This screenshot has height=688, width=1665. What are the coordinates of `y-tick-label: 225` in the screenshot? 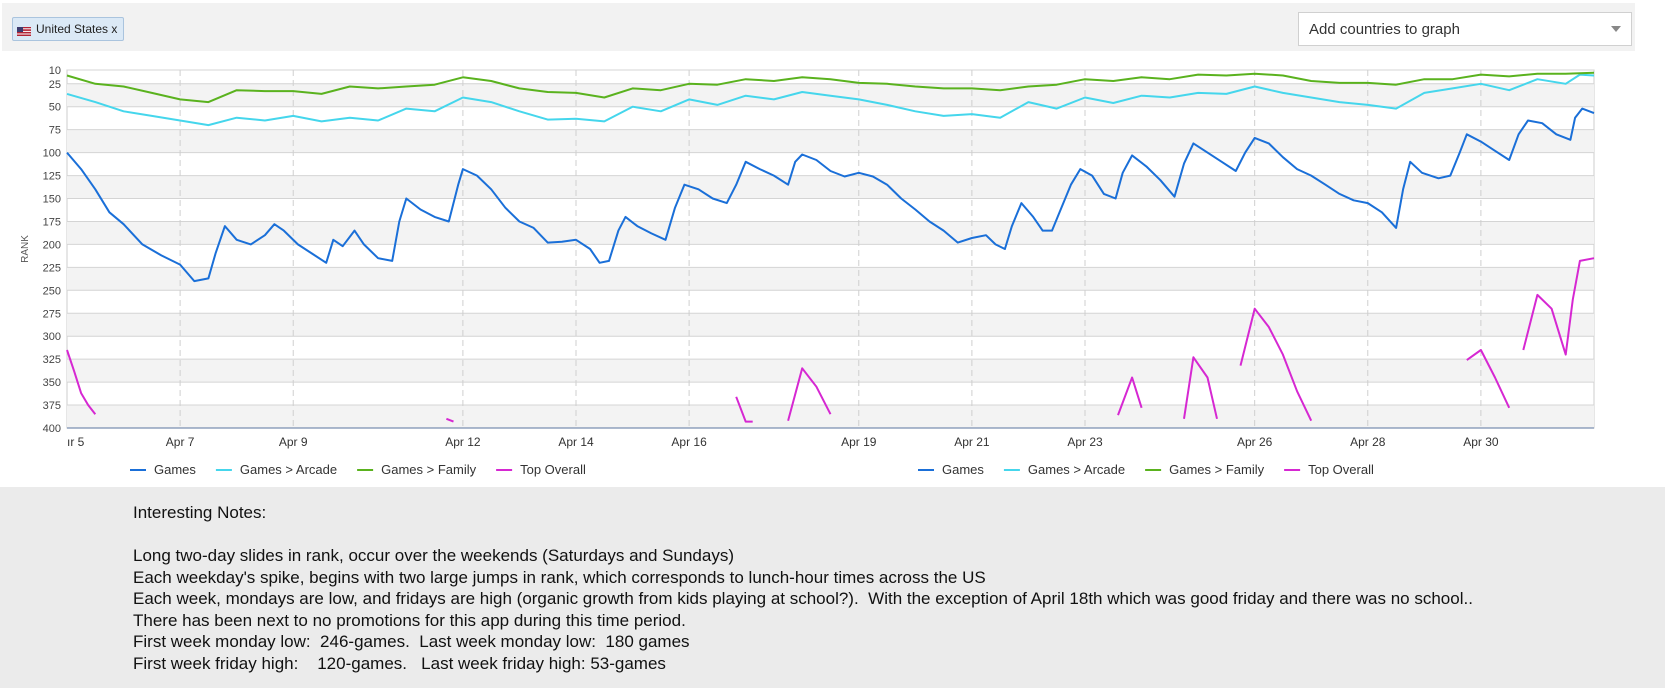 It's located at (52, 268).